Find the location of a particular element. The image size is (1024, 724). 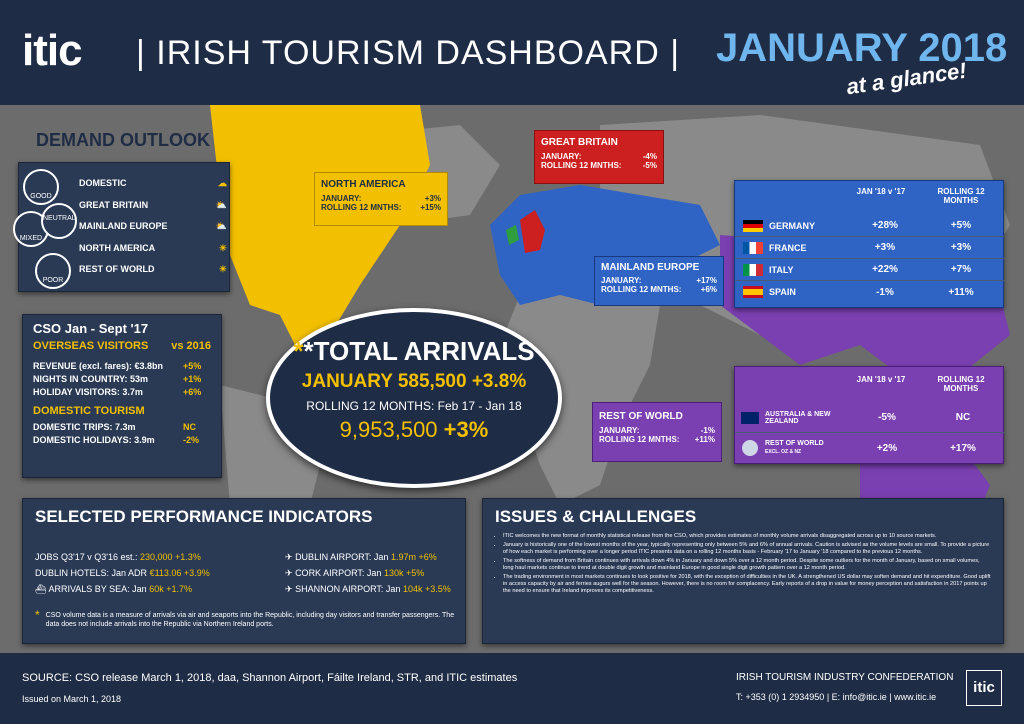

legend-poor: POOR is located at coordinates (53, 271).